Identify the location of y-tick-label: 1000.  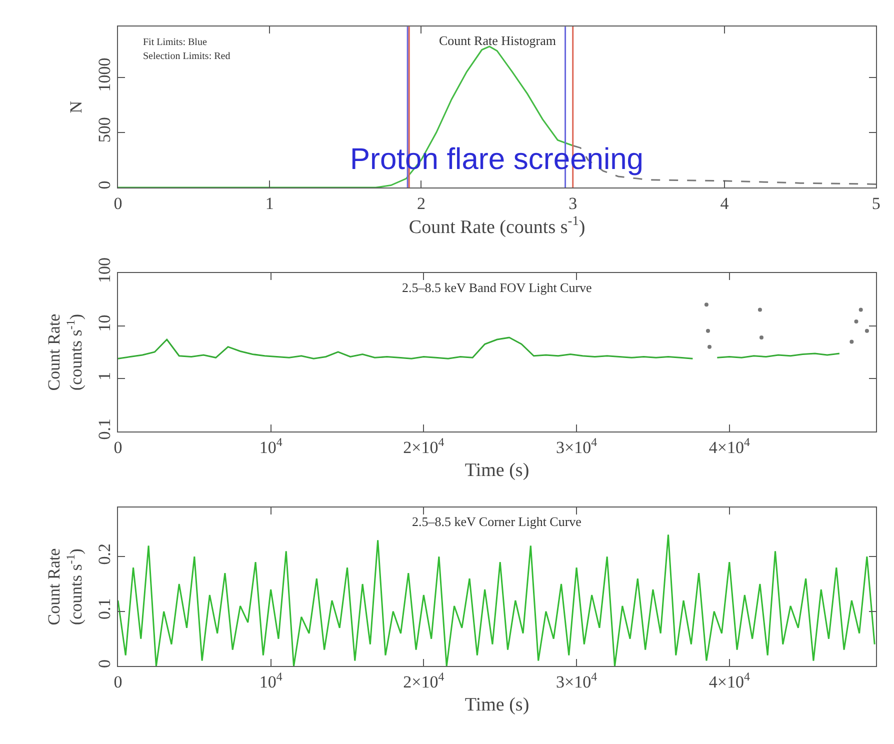
(104, 75).